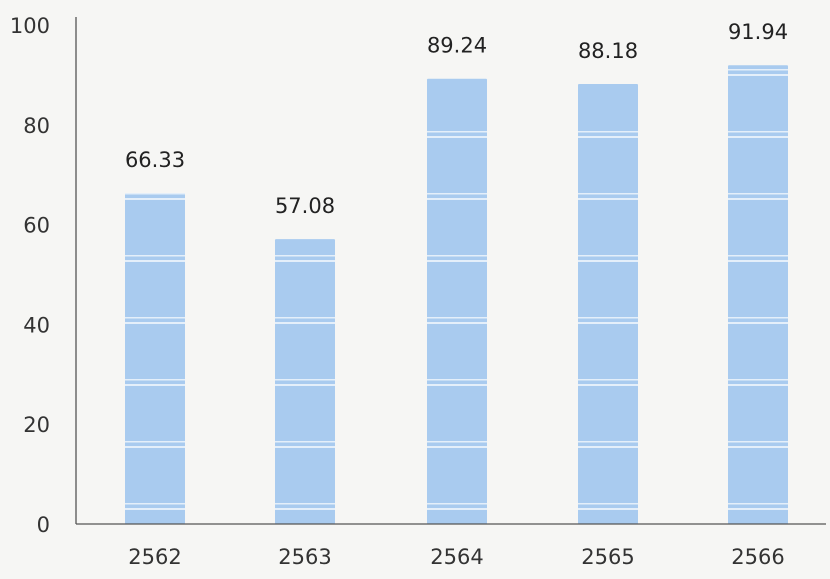  I want to click on x-tick-label-2565: 2565, so click(607, 557).